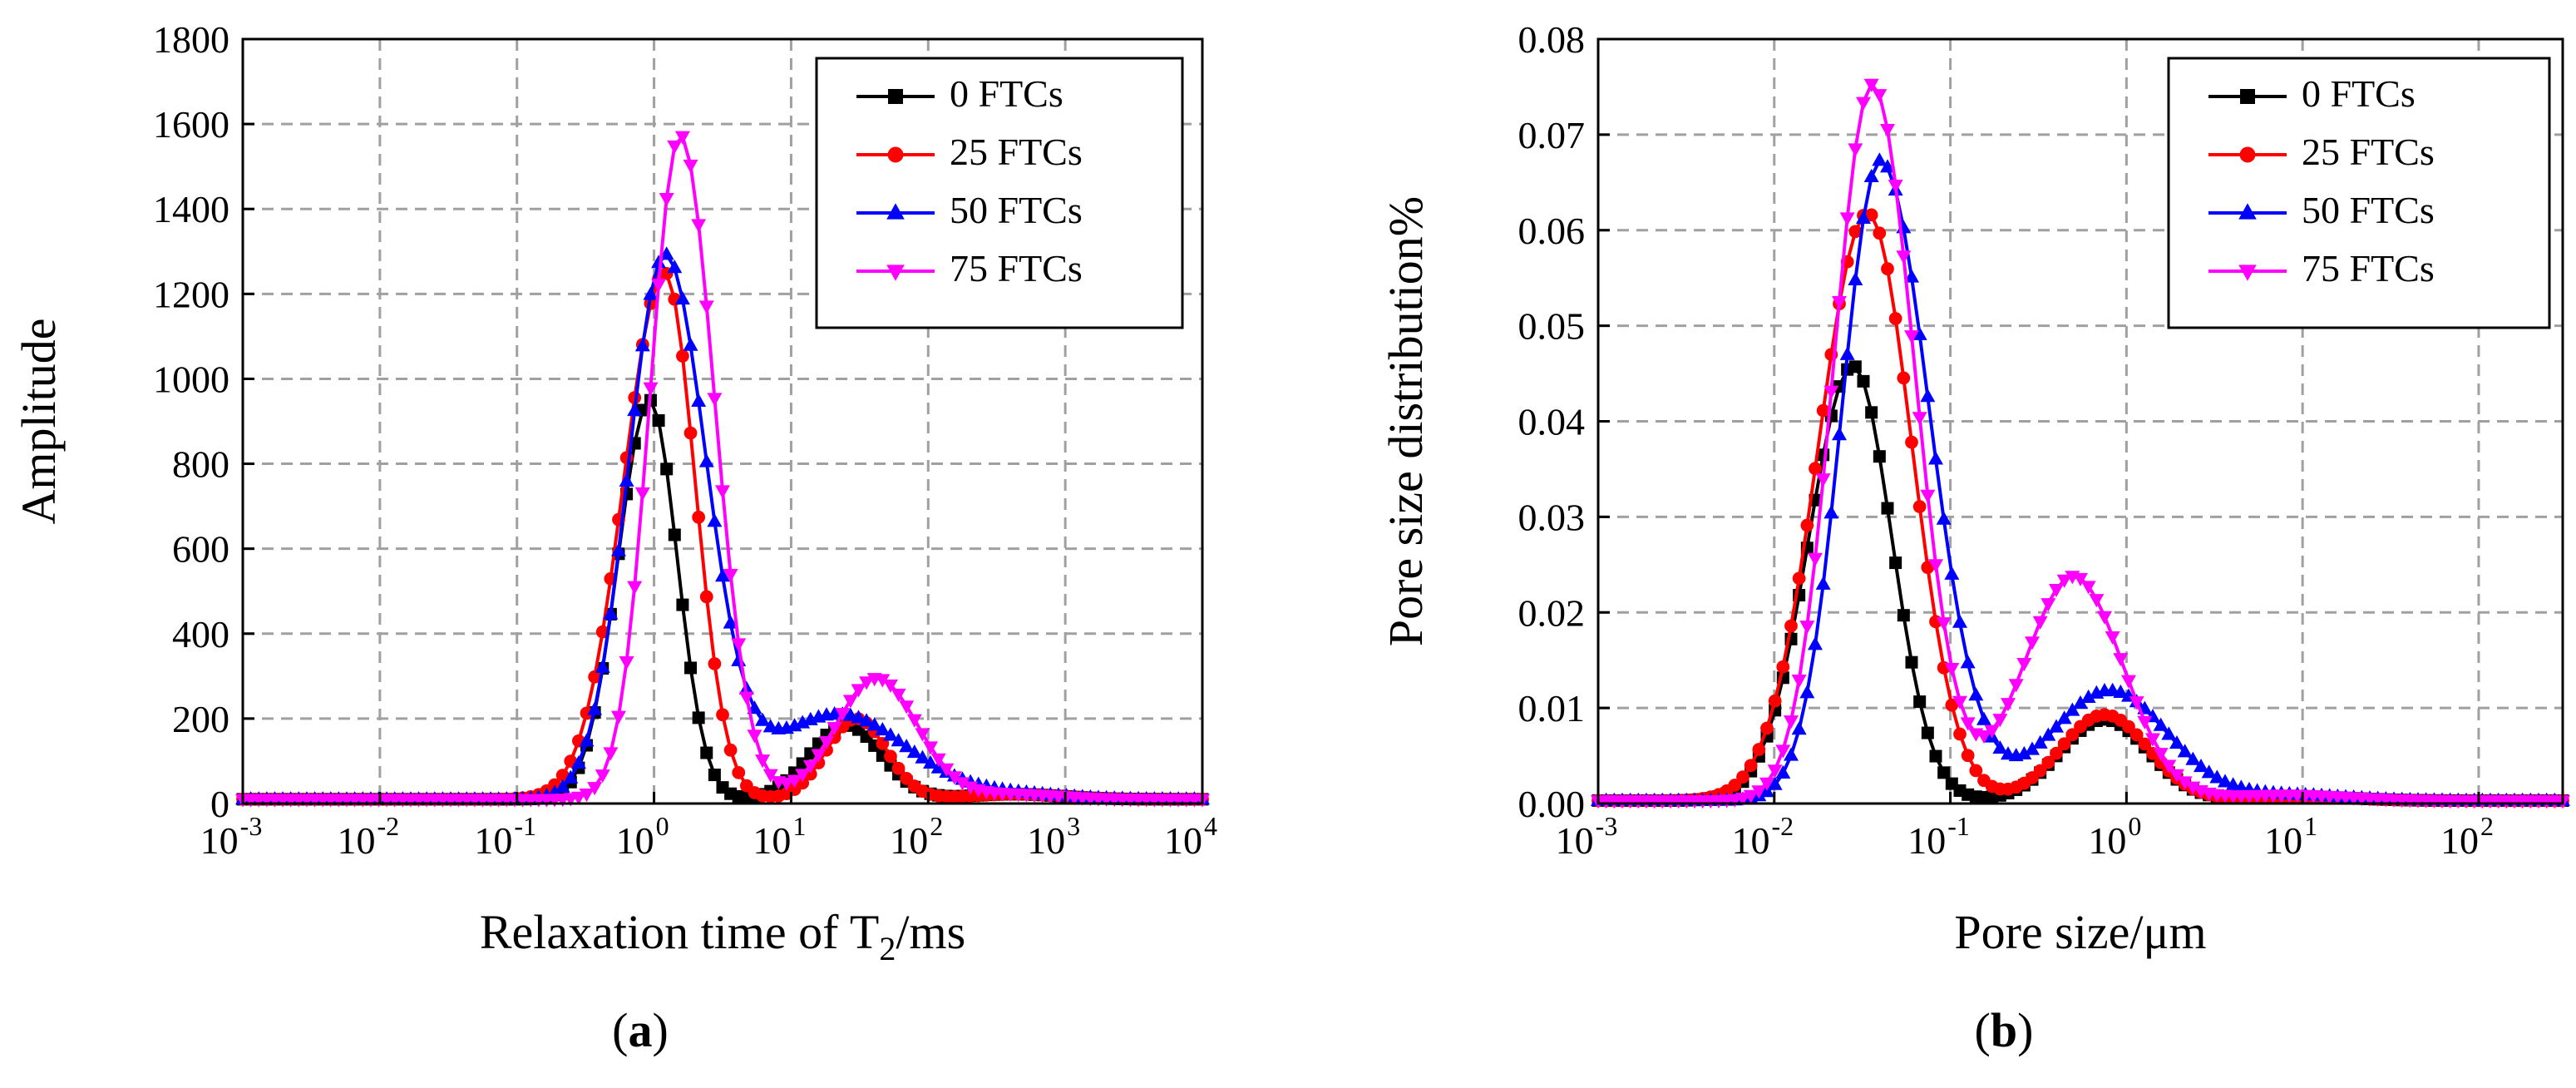 The image size is (2576, 1088). Describe the element at coordinates (191, 294) in the screenshot. I see `y-tick-label: 1200` at that location.